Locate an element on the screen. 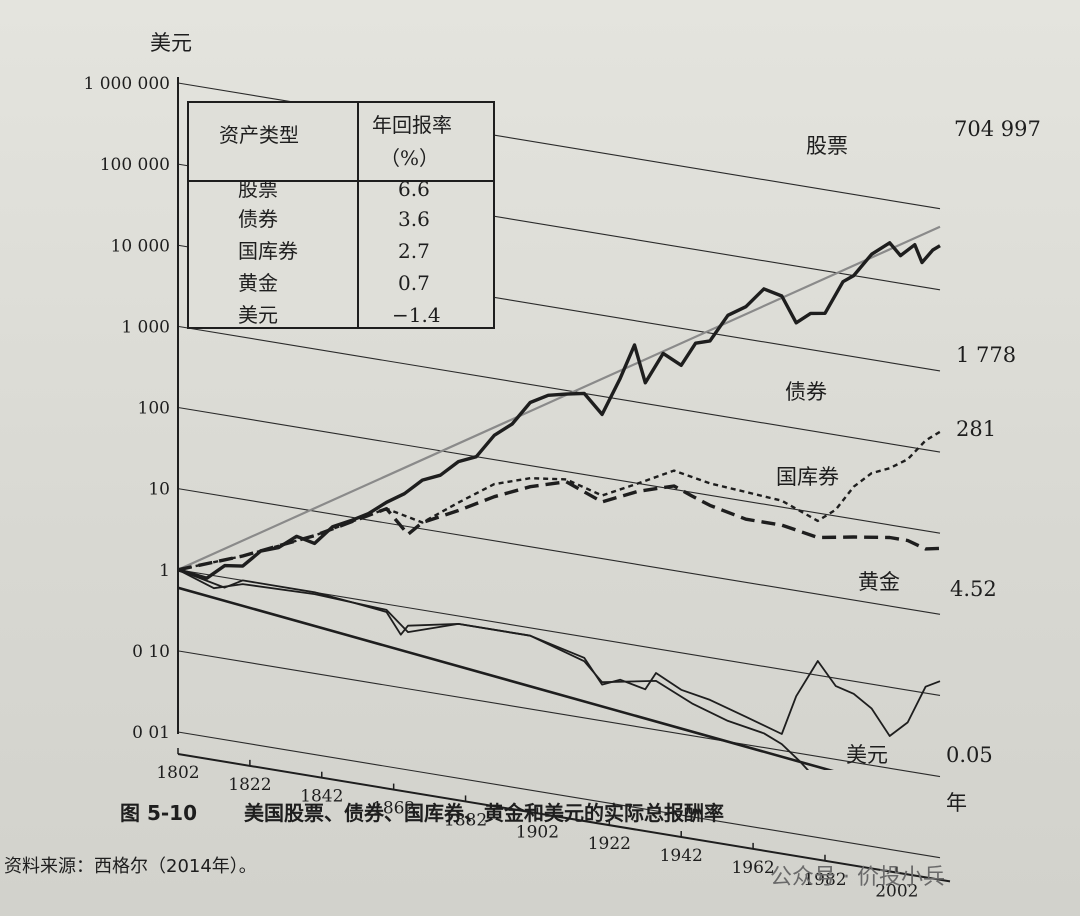  x-tick-label-7: 1942 is located at coordinates (681, 856).